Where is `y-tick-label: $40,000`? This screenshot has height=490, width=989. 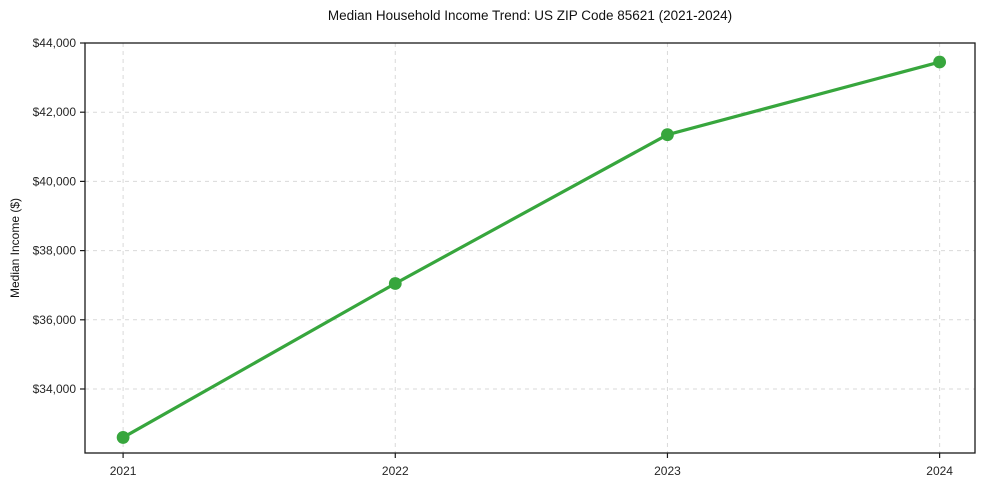 y-tick-label: $40,000 is located at coordinates (55, 181).